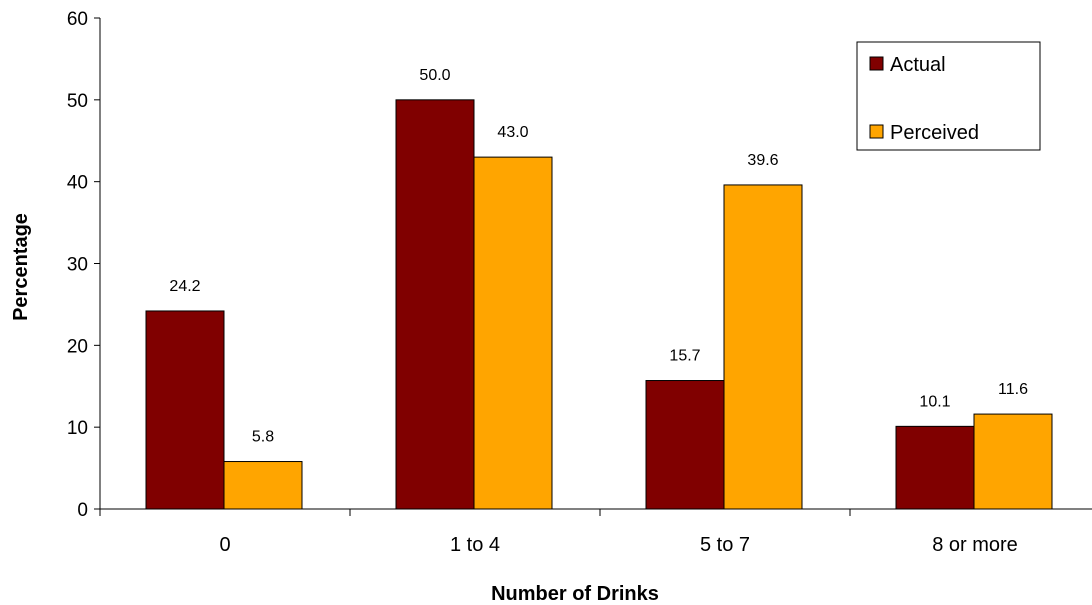 The image size is (1092, 605). I want to click on legend-swatch-perceived, so click(876, 131).